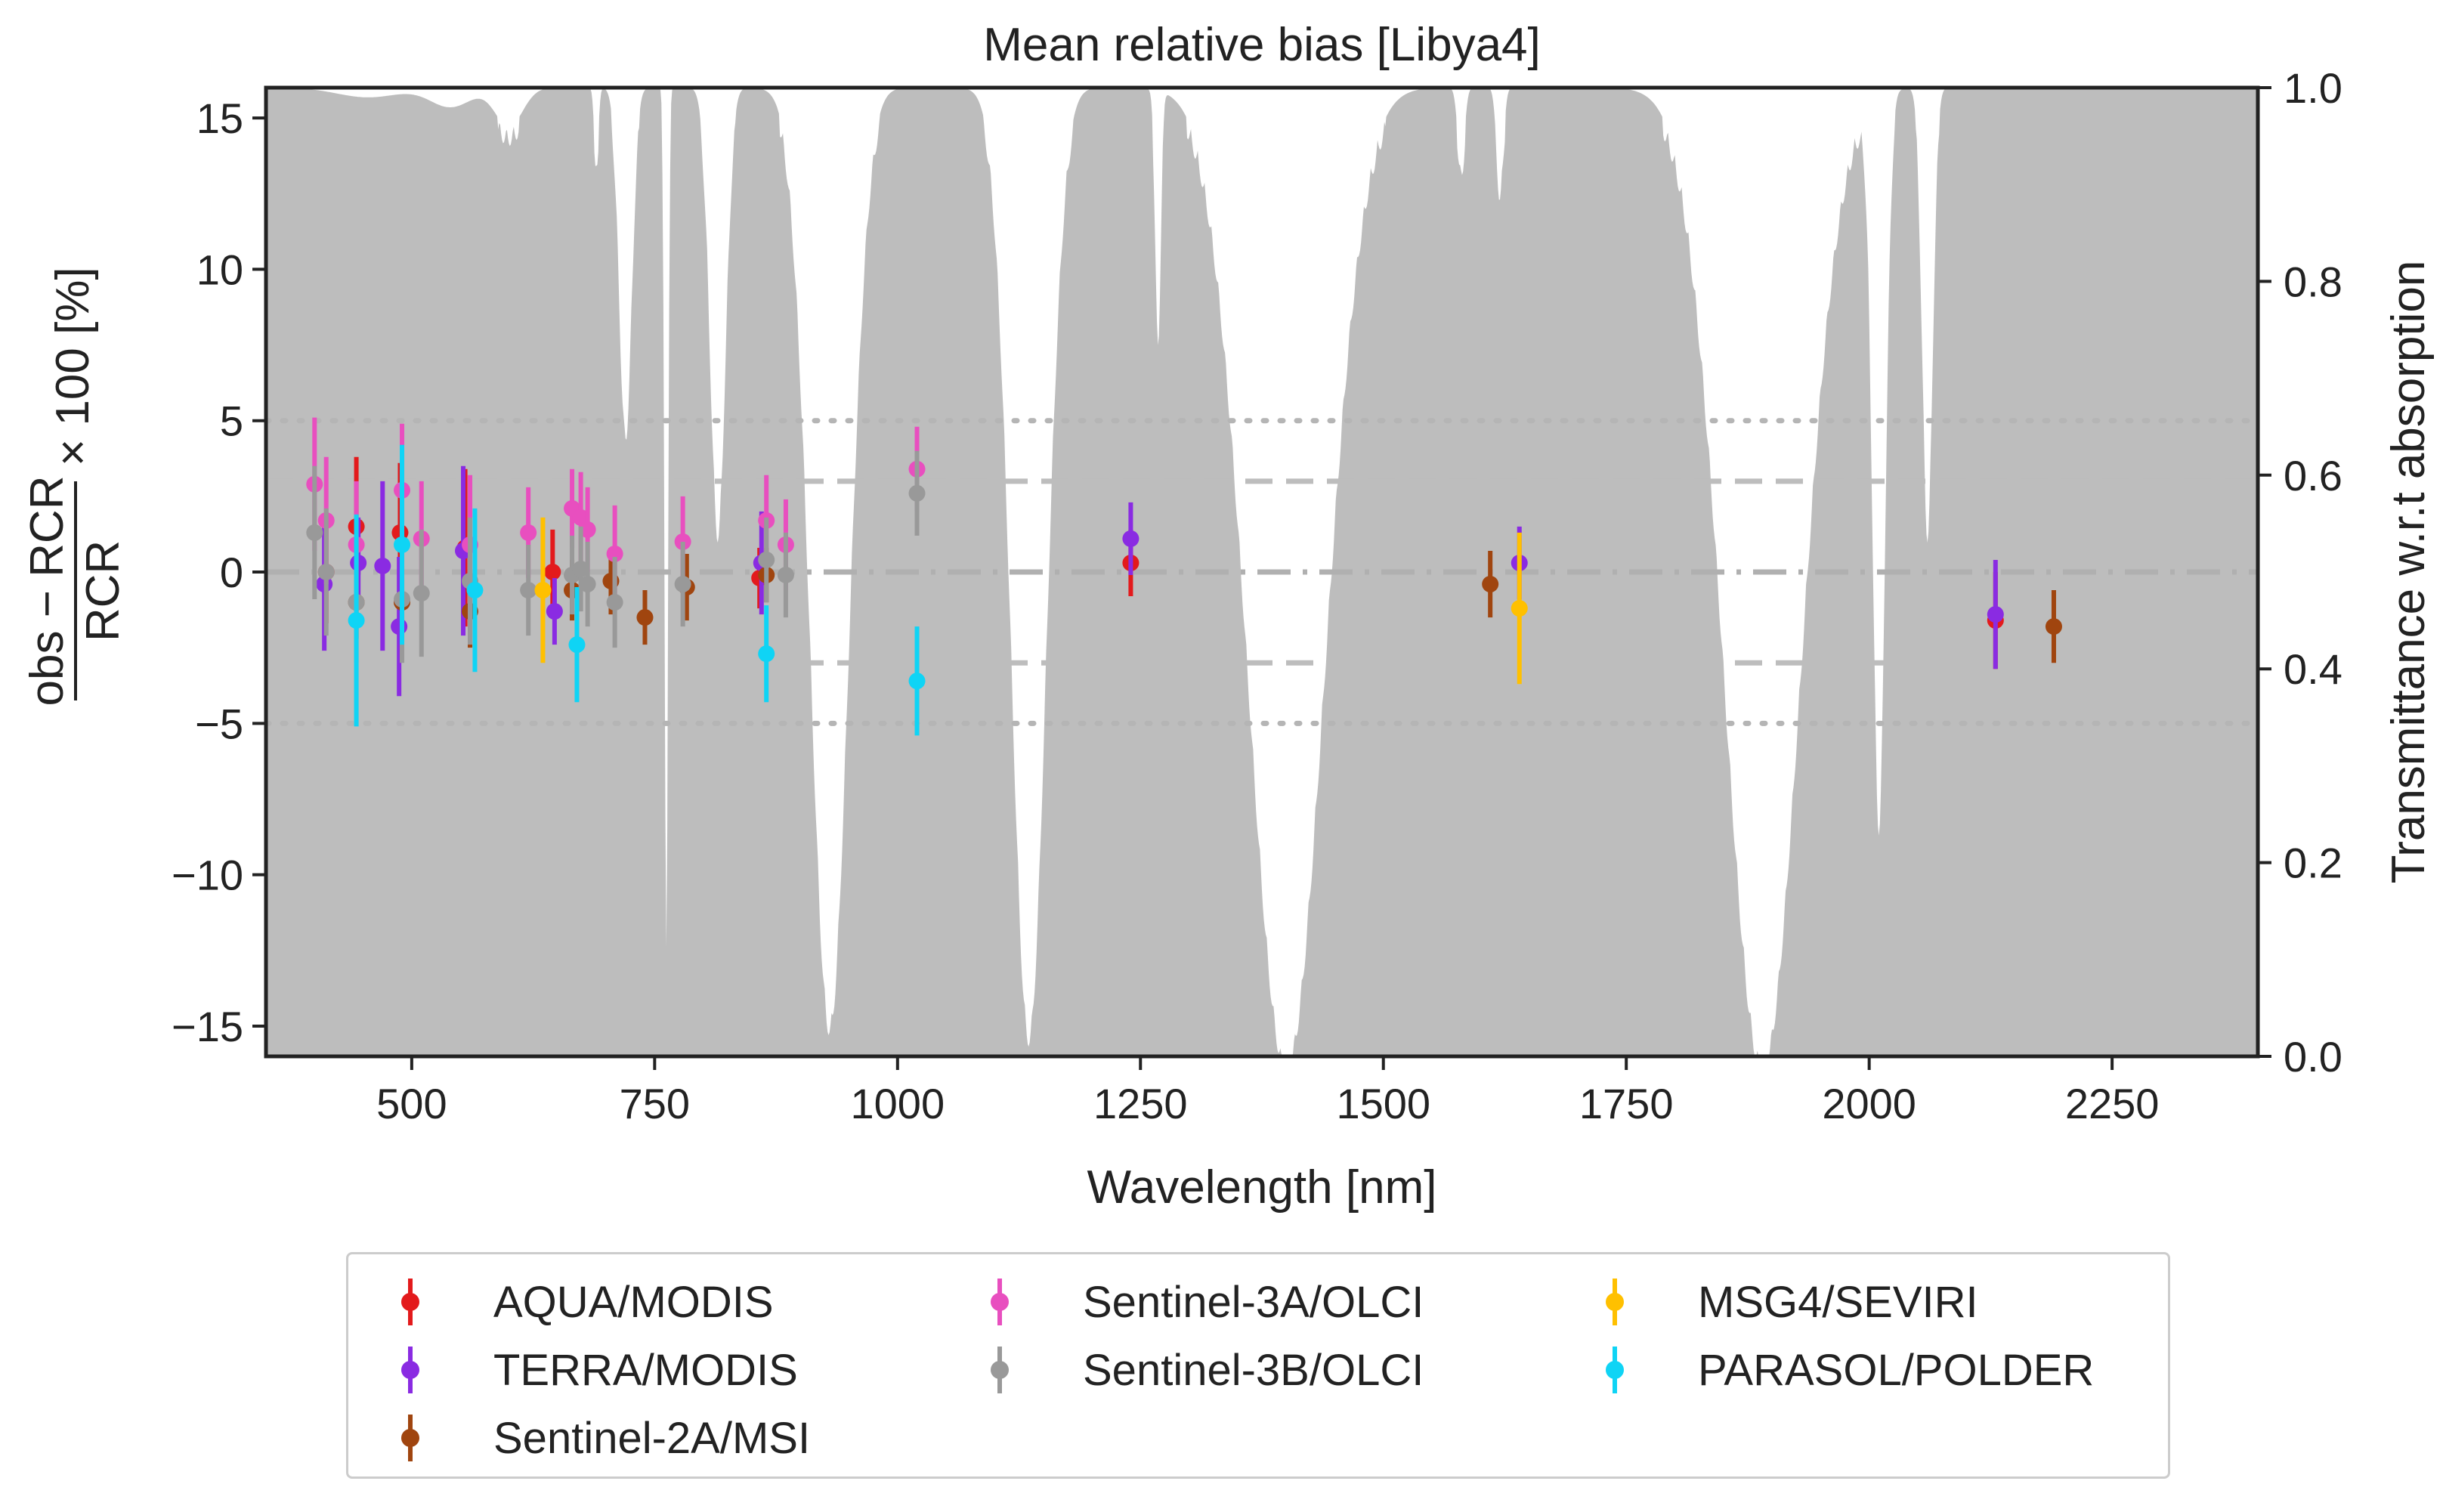 The height and width of the screenshot is (1512, 2446). Describe the element at coordinates (1626, 1103) in the screenshot. I see `x-tick-label: 1750` at that location.